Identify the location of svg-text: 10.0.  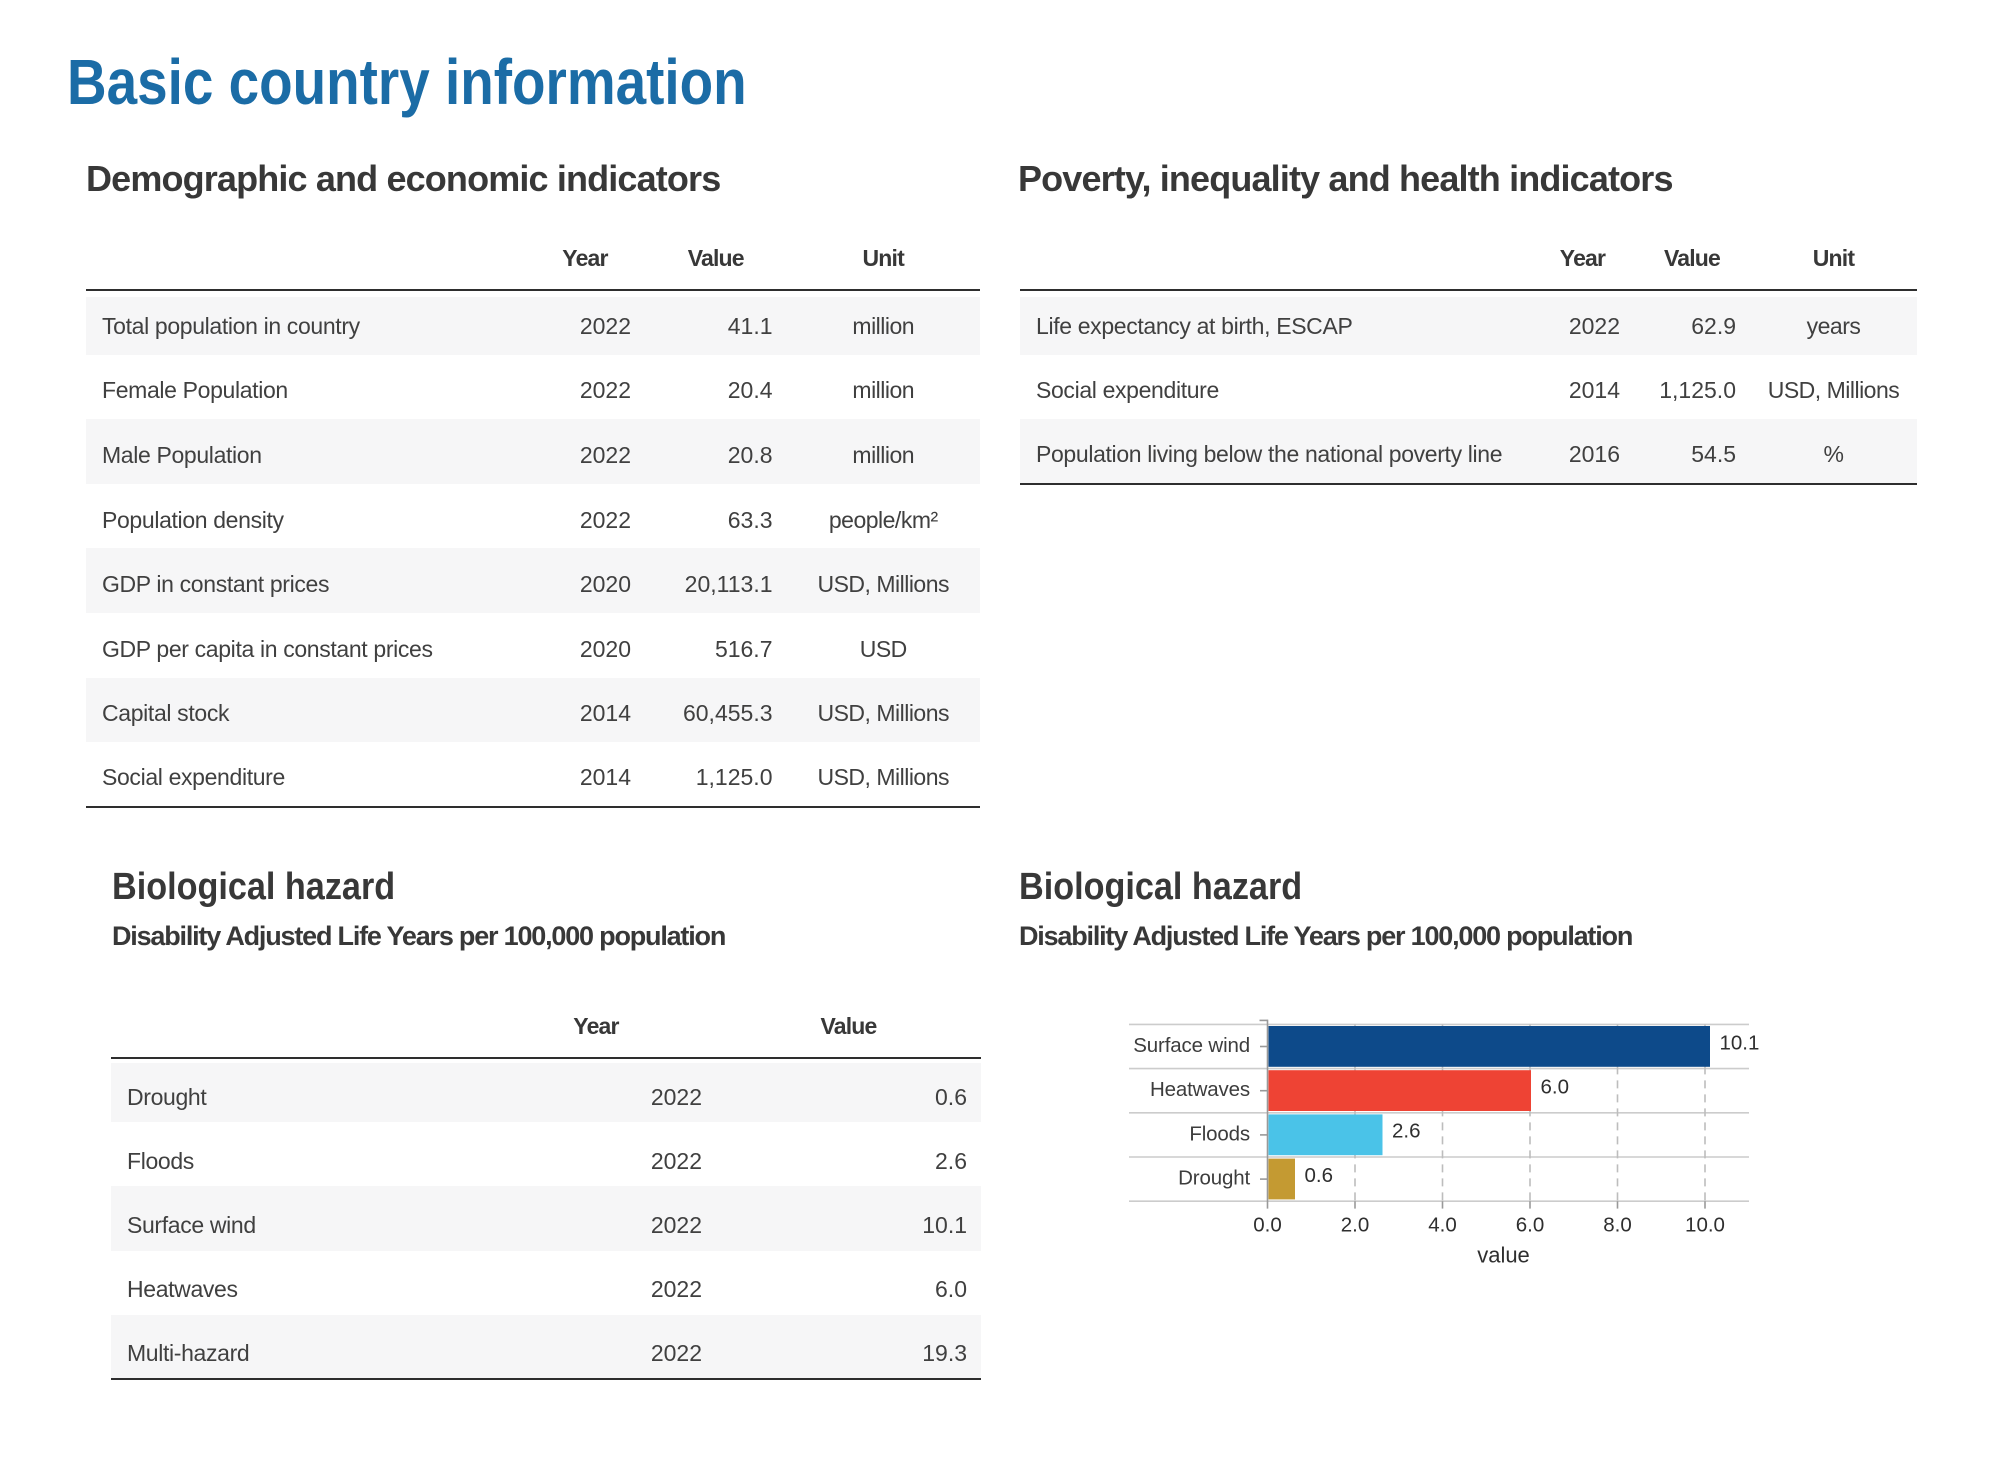
(1705, 1225).